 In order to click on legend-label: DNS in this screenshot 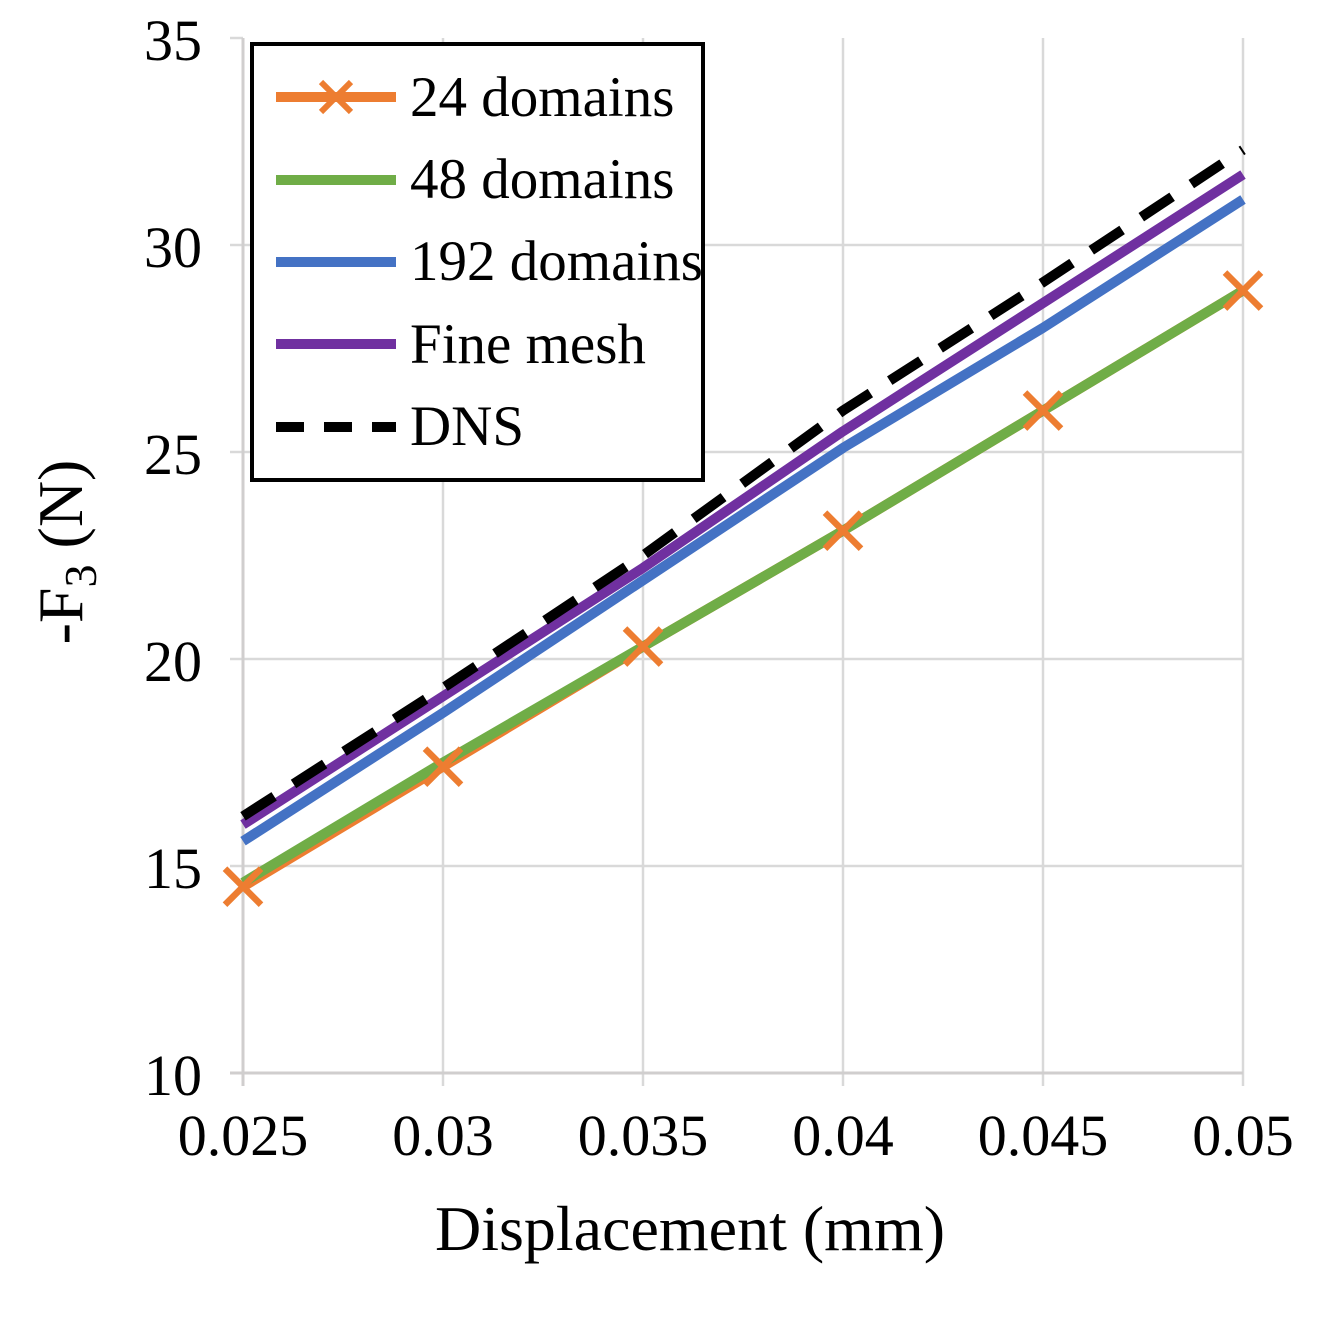, I will do `click(467, 427)`.